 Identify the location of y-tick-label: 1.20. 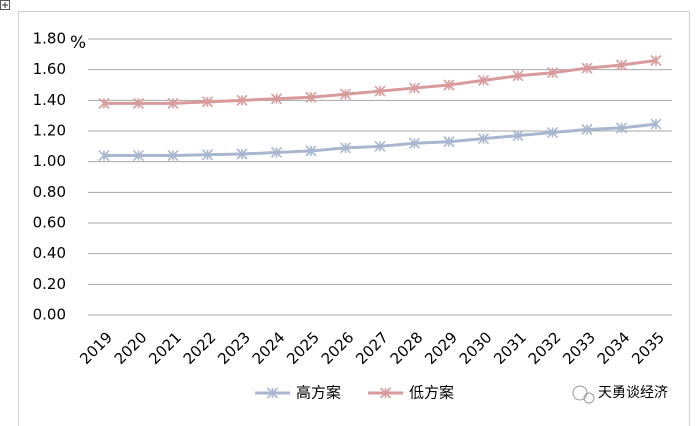
(49, 131).